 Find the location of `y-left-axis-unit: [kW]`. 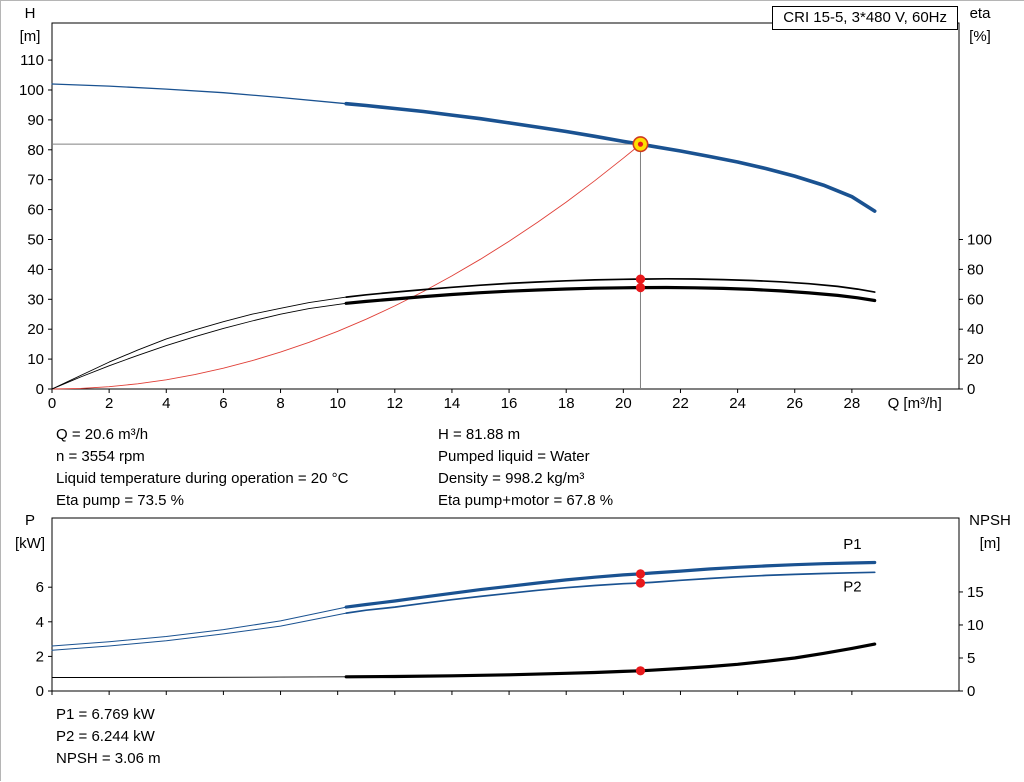

y-left-axis-unit: [kW] is located at coordinates (30, 543).